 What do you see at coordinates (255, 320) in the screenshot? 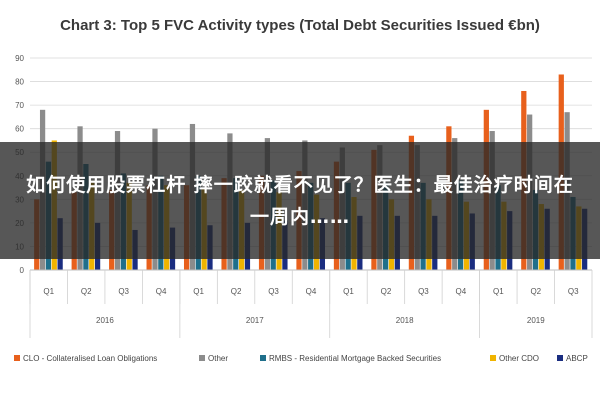
I see `year-label: 2017` at bounding box center [255, 320].